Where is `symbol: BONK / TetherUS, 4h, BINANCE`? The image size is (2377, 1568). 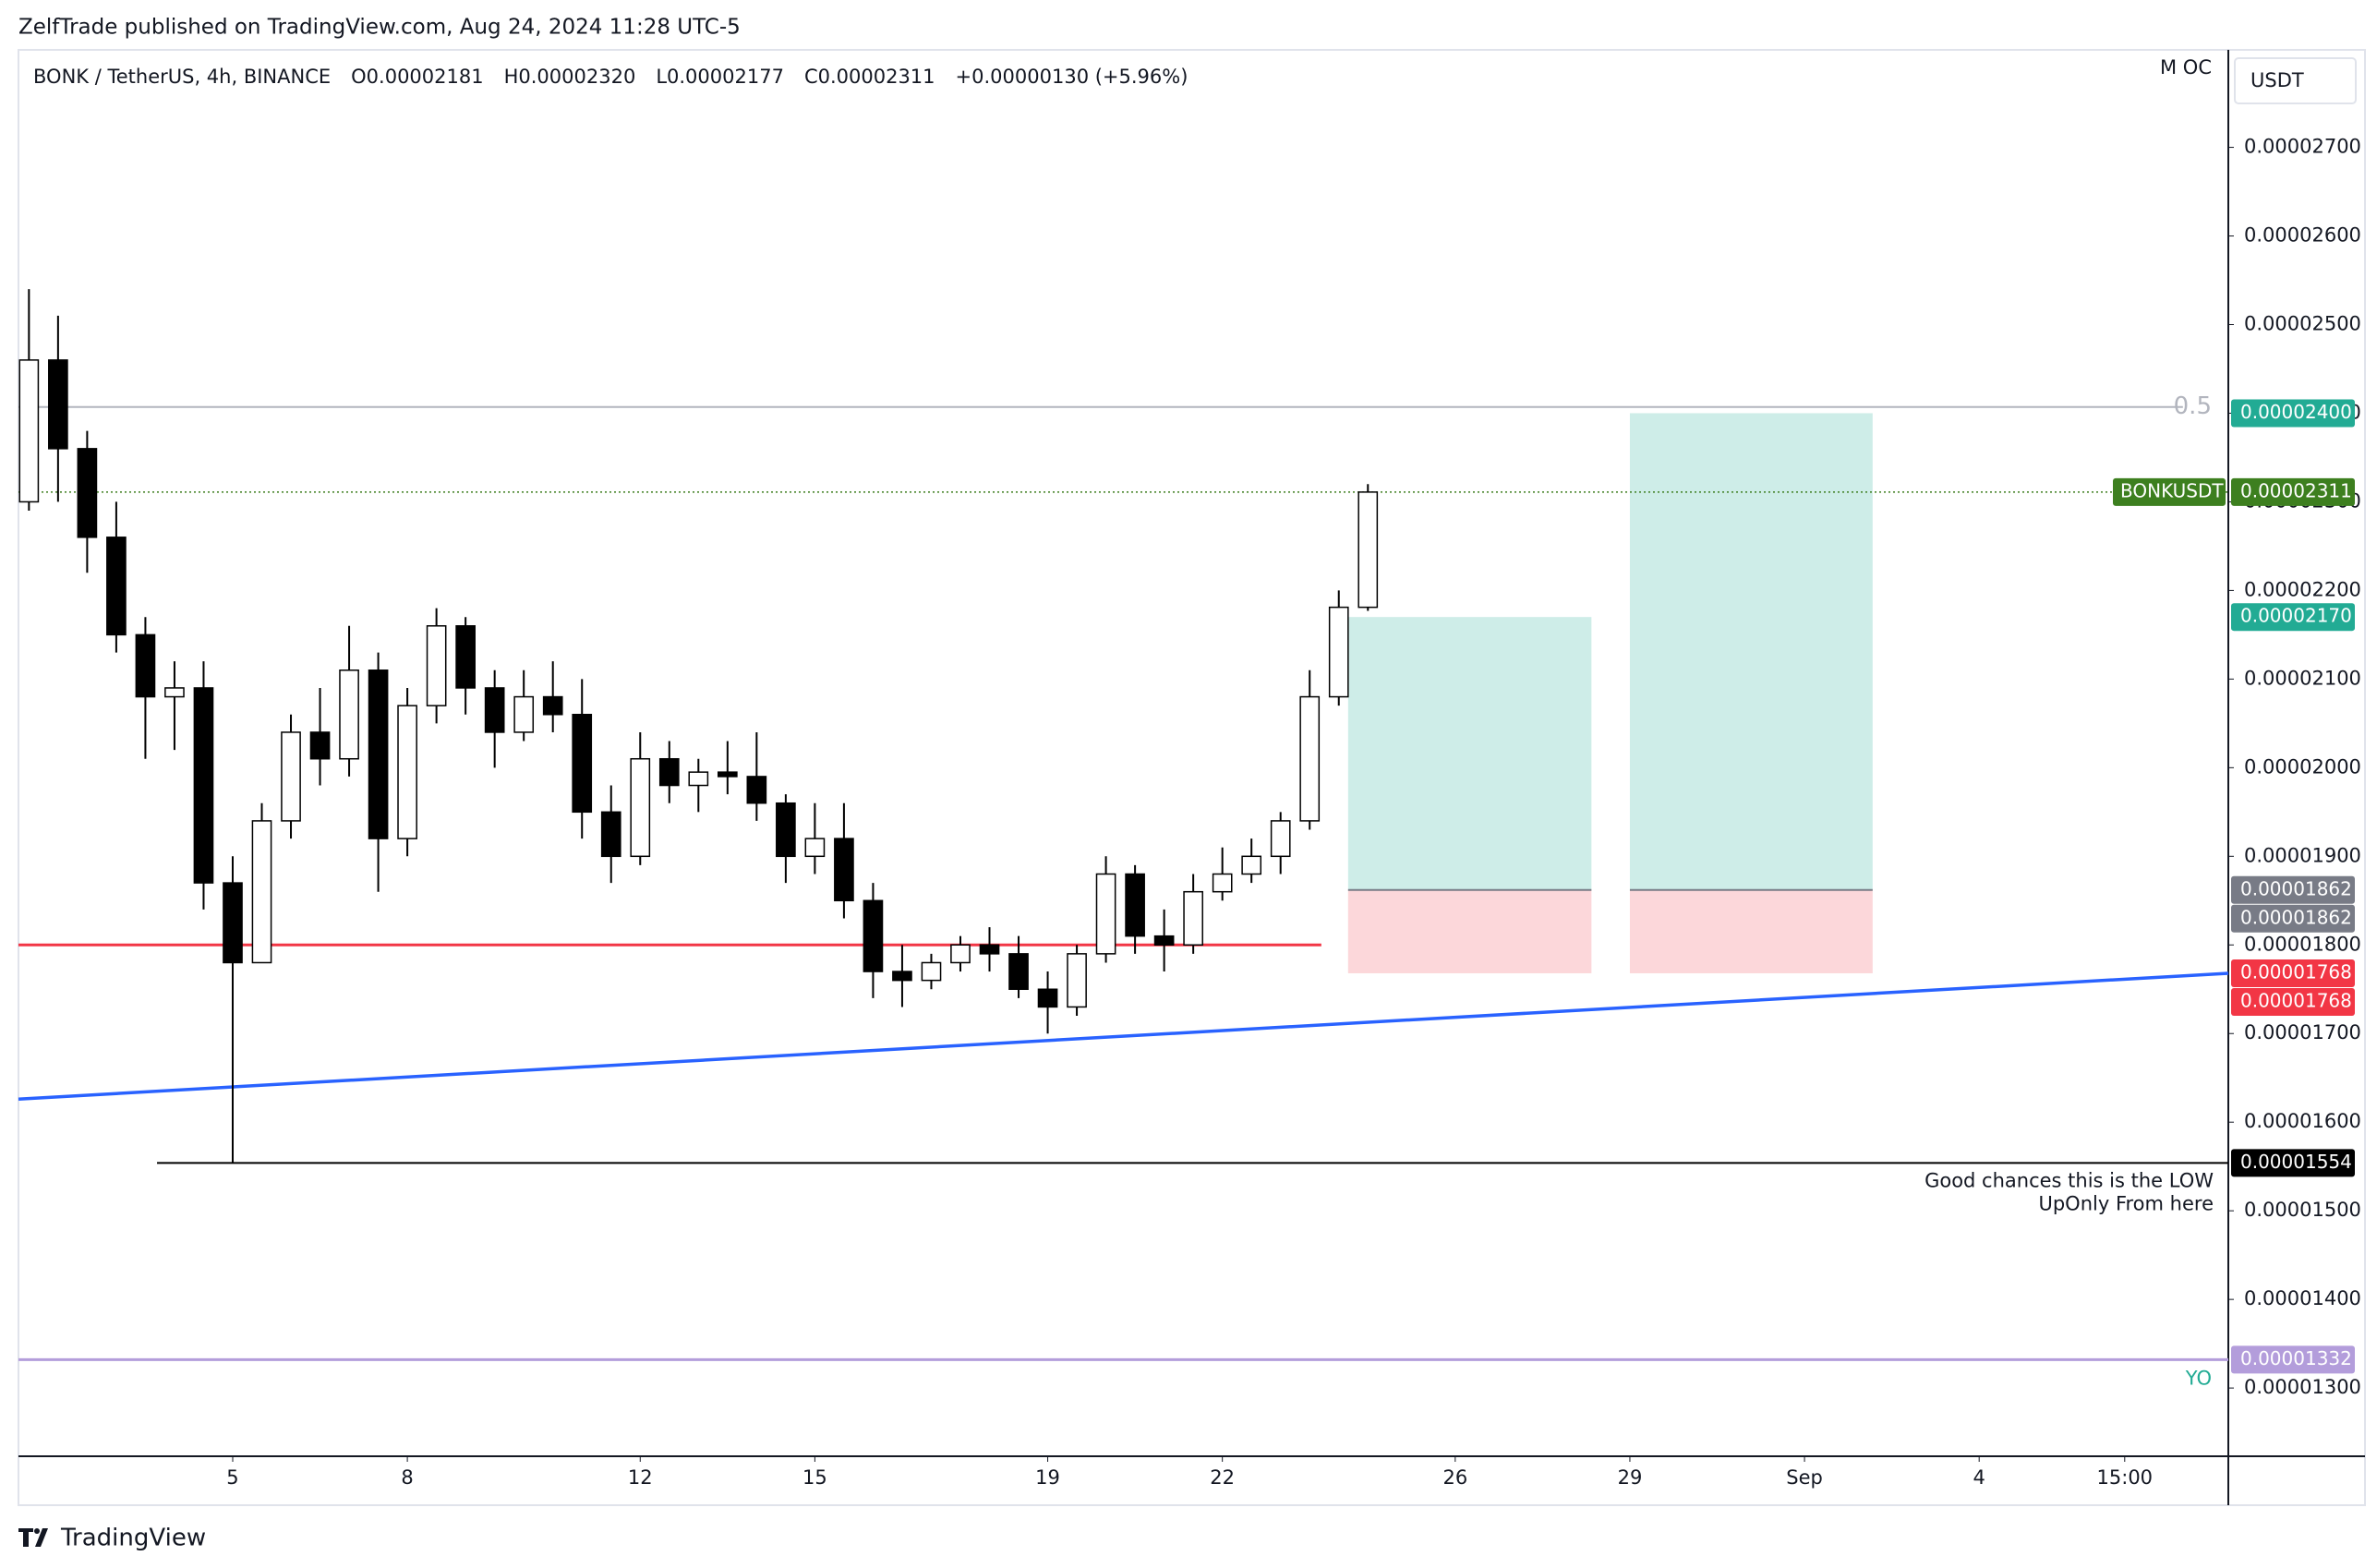 symbol: BONK / TetherUS, 4h, BINANCE is located at coordinates (182, 77).